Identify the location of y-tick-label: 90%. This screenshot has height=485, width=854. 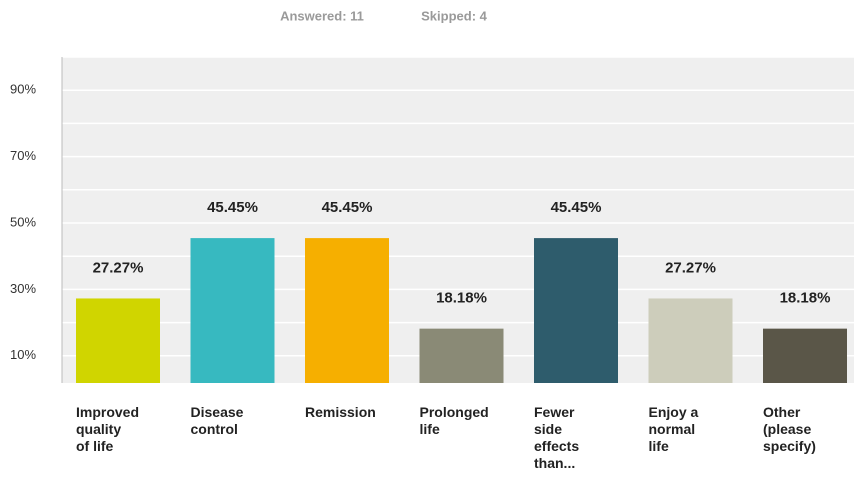
(23, 89).